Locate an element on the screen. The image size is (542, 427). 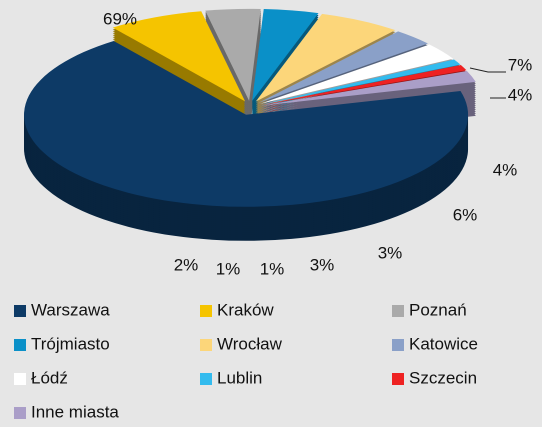
legend-label: Inne miasta is located at coordinates (75, 411).